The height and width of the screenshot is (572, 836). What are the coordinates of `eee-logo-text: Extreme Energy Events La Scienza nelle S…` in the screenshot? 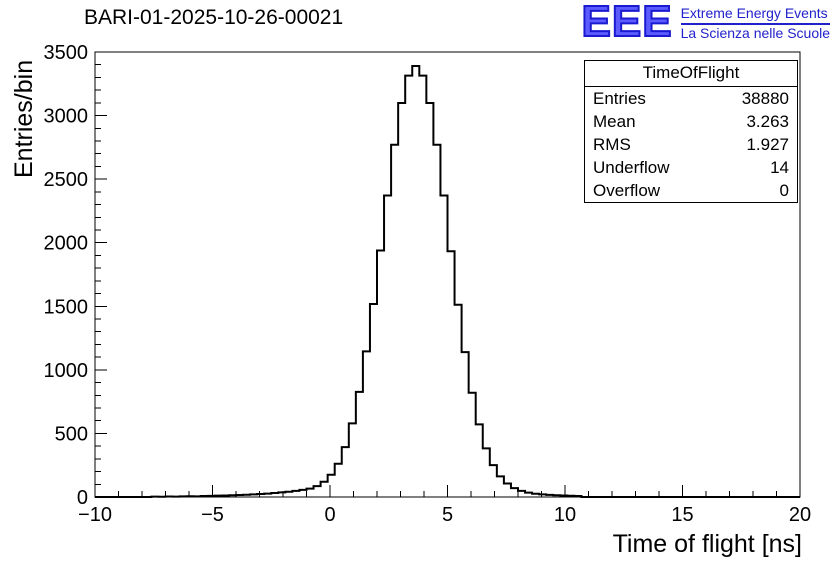 It's located at (755, 23).